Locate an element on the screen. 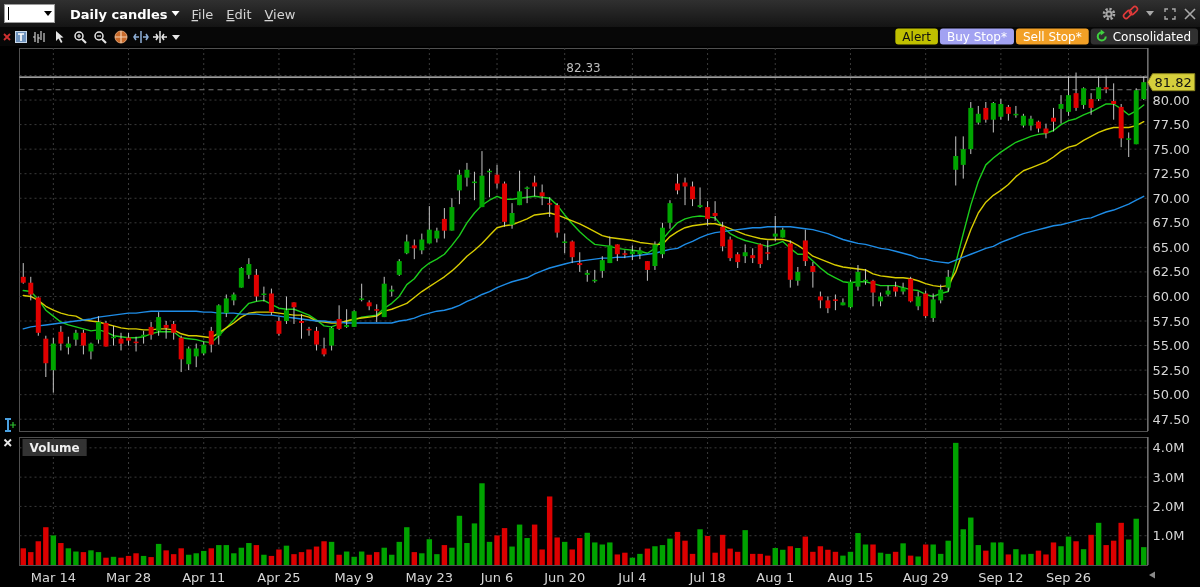 Image resolution: width=1200 pixels, height=587 pixels. y-tick-label: 60.00 is located at coordinates (1171, 296).